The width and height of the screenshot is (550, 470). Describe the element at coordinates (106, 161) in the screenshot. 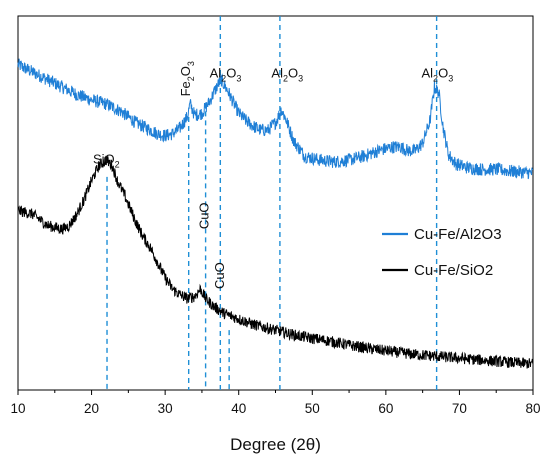

I see `peak-label-1: SiO2` at that location.